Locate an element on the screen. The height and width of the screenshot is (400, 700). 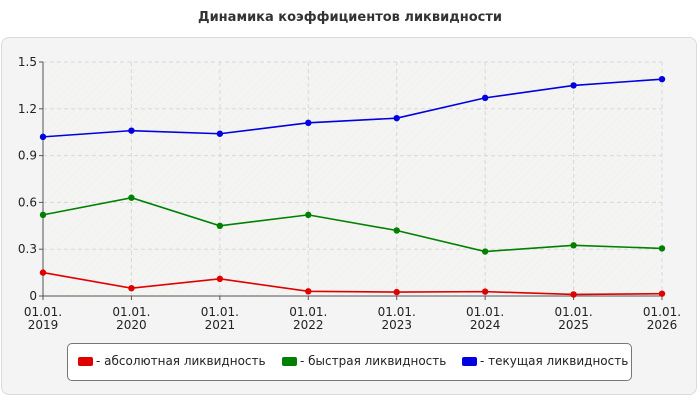
y-tick-label: 1.5 is located at coordinates (27, 62).